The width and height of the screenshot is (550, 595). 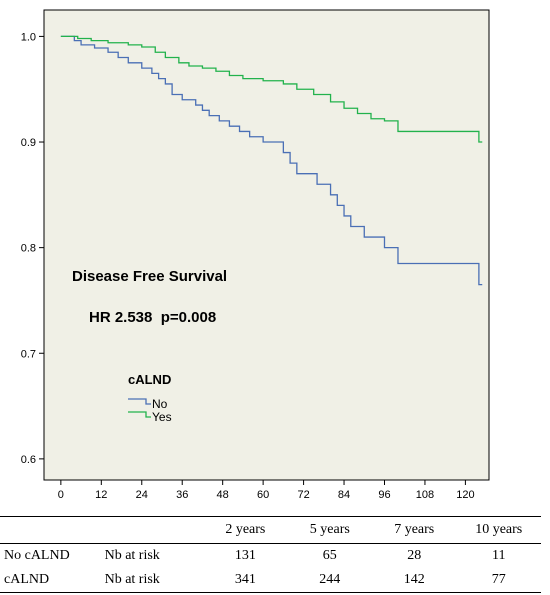 What do you see at coordinates (414, 580) in the screenshot?
I see `table-cell: 142` at bounding box center [414, 580].